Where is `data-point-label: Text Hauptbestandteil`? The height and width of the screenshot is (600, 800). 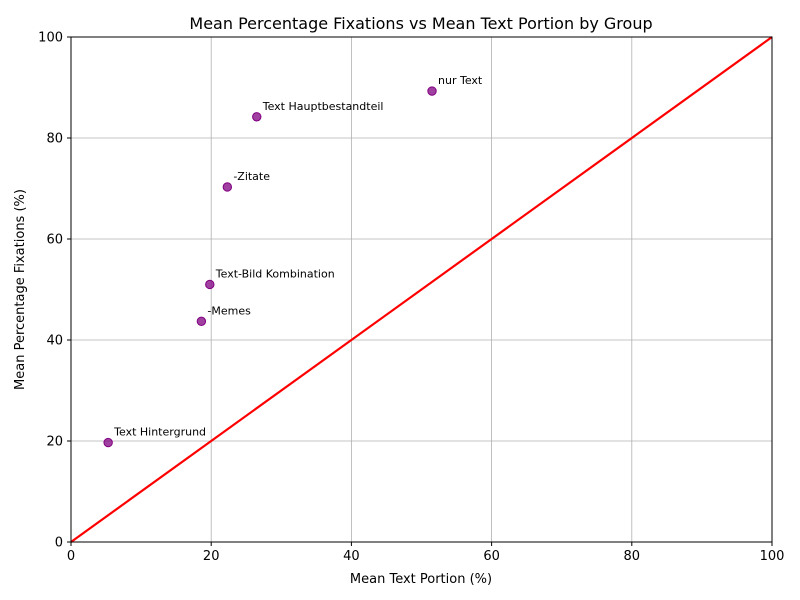 data-point-label: Text Hauptbestandteil is located at coordinates (323, 106).